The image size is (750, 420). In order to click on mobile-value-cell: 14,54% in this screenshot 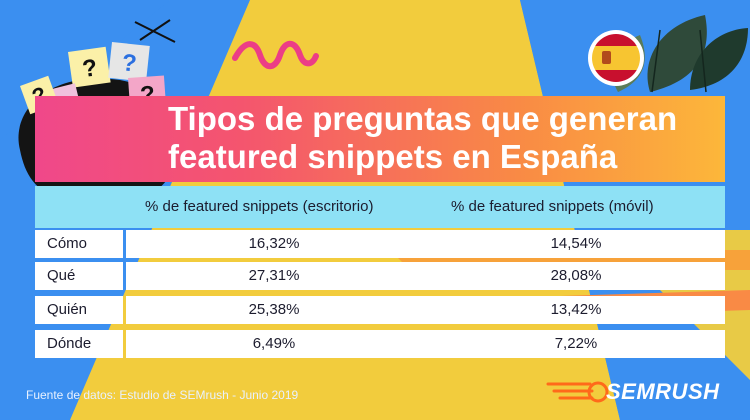, I will do `click(576, 244)`.